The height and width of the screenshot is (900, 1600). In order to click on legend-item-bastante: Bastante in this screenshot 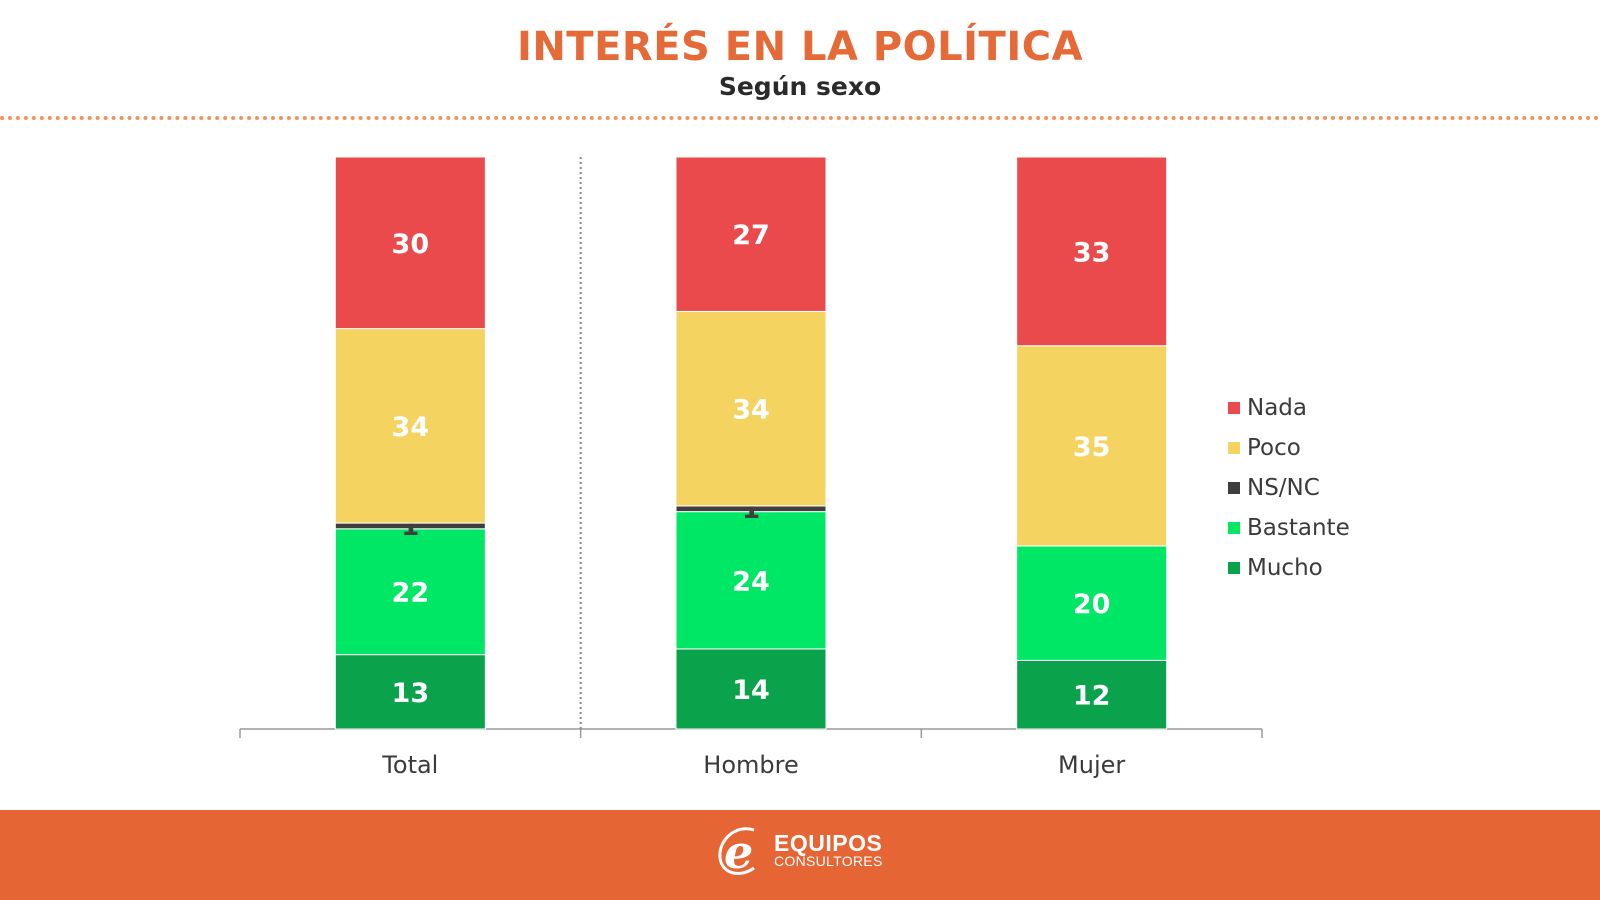, I will do `click(1289, 528)`.